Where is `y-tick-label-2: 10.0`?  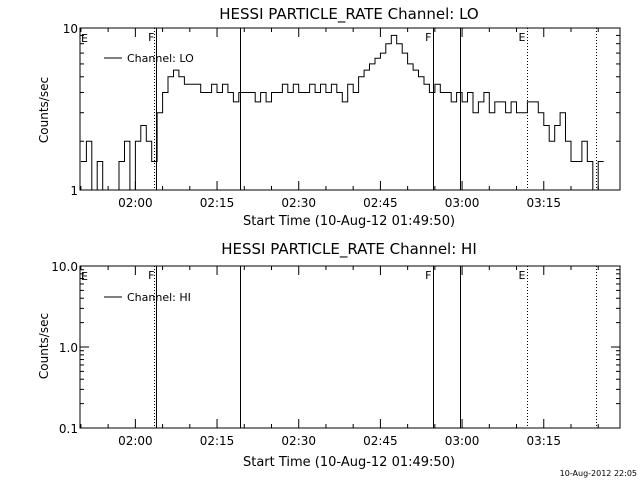 y-tick-label-2: 10.0 is located at coordinates (64, 267).